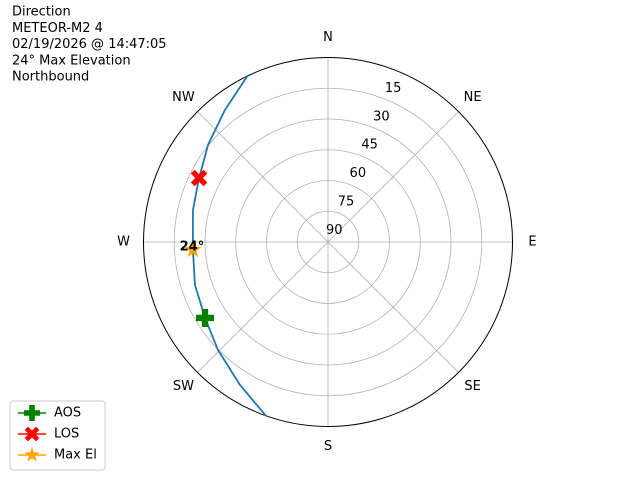  What do you see at coordinates (328, 446) in the screenshot?
I see `theta-tick-label: S` at bounding box center [328, 446].